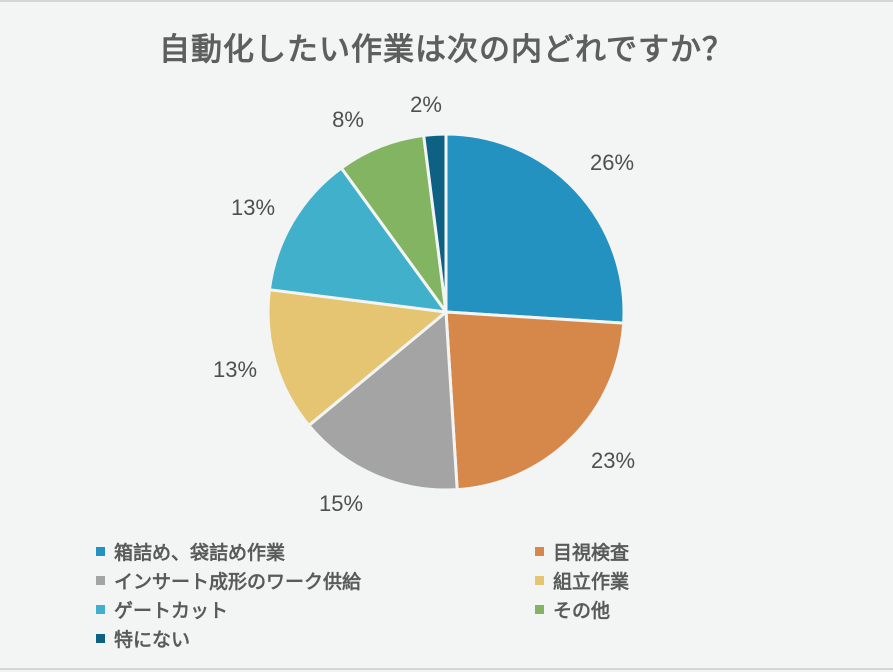  Describe the element at coordinates (612, 162) in the screenshot. I see `data-label: 26%` at that location.